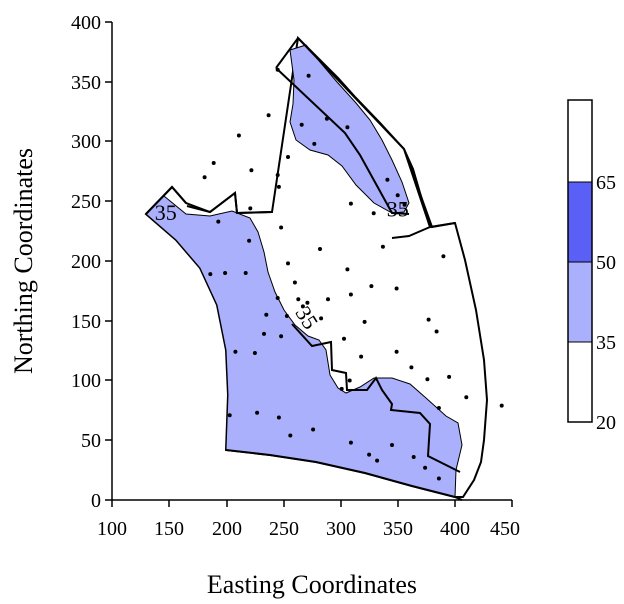  What do you see at coordinates (23, 261) in the screenshot?
I see `y-axis-title: Northing Coordinates` at bounding box center [23, 261].